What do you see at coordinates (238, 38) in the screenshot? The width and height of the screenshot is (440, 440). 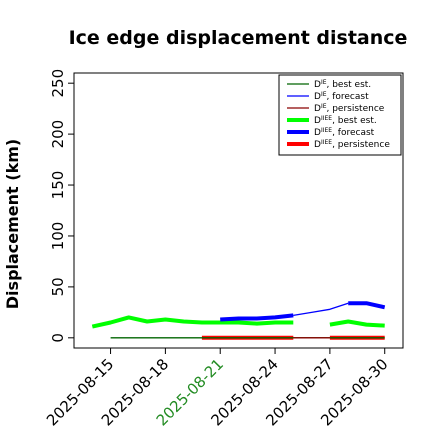 I see `chart-title: Ice edge displacement distance` at bounding box center [238, 38].